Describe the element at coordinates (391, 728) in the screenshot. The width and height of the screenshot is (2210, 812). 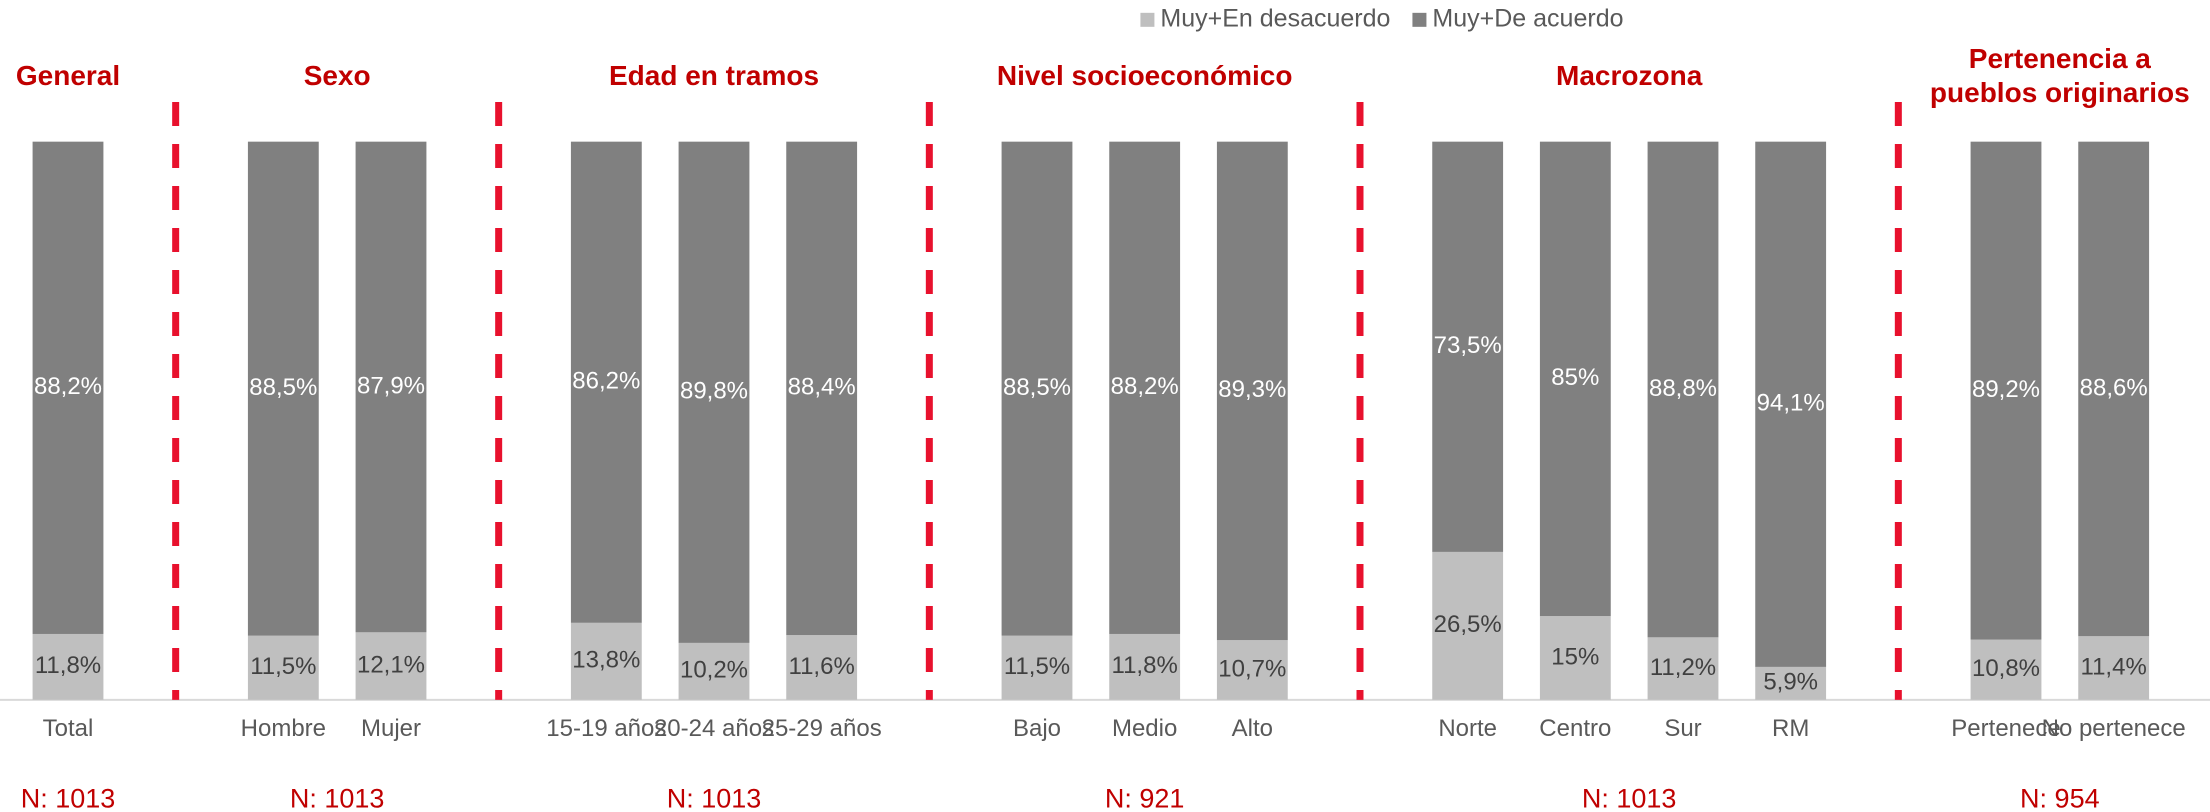
I see `x-tick-label: Mujer` at that location.